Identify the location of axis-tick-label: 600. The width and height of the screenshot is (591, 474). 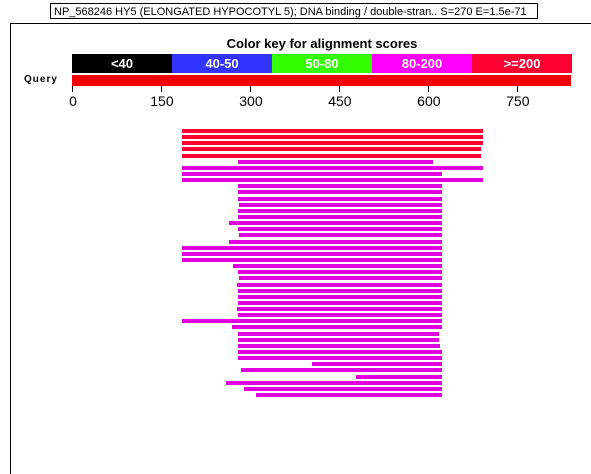
(429, 101).